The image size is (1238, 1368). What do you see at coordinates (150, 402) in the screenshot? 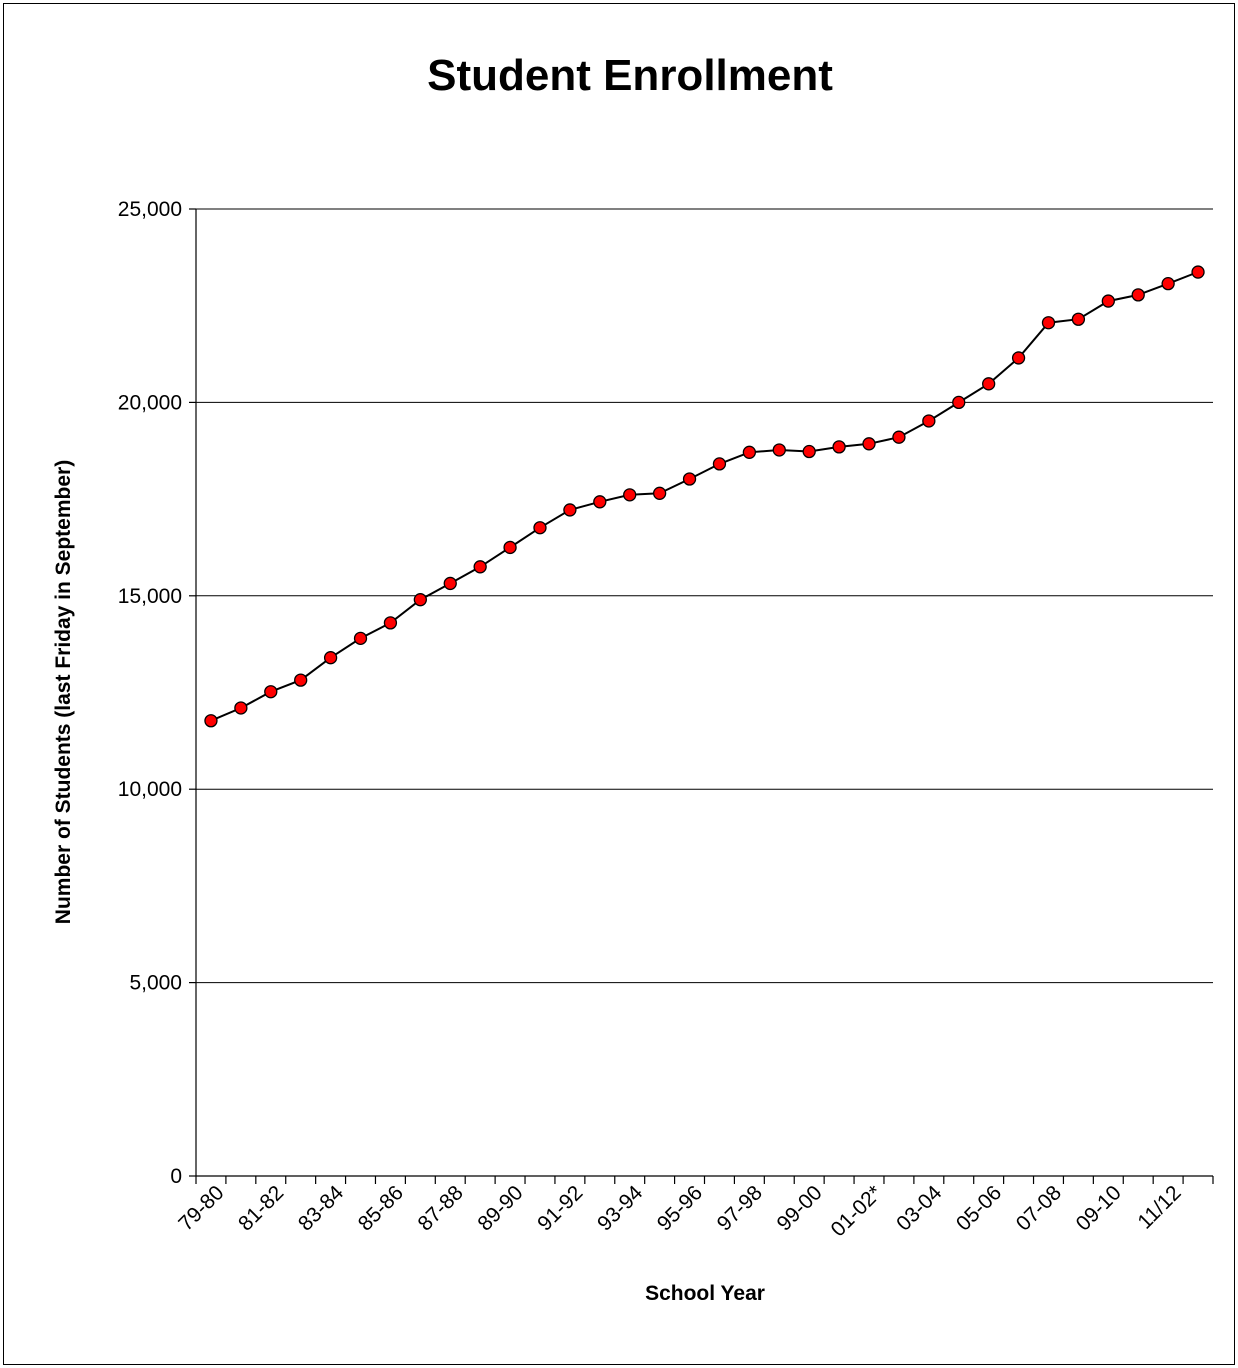
I see `y-tick-label: 20,000` at bounding box center [150, 402].